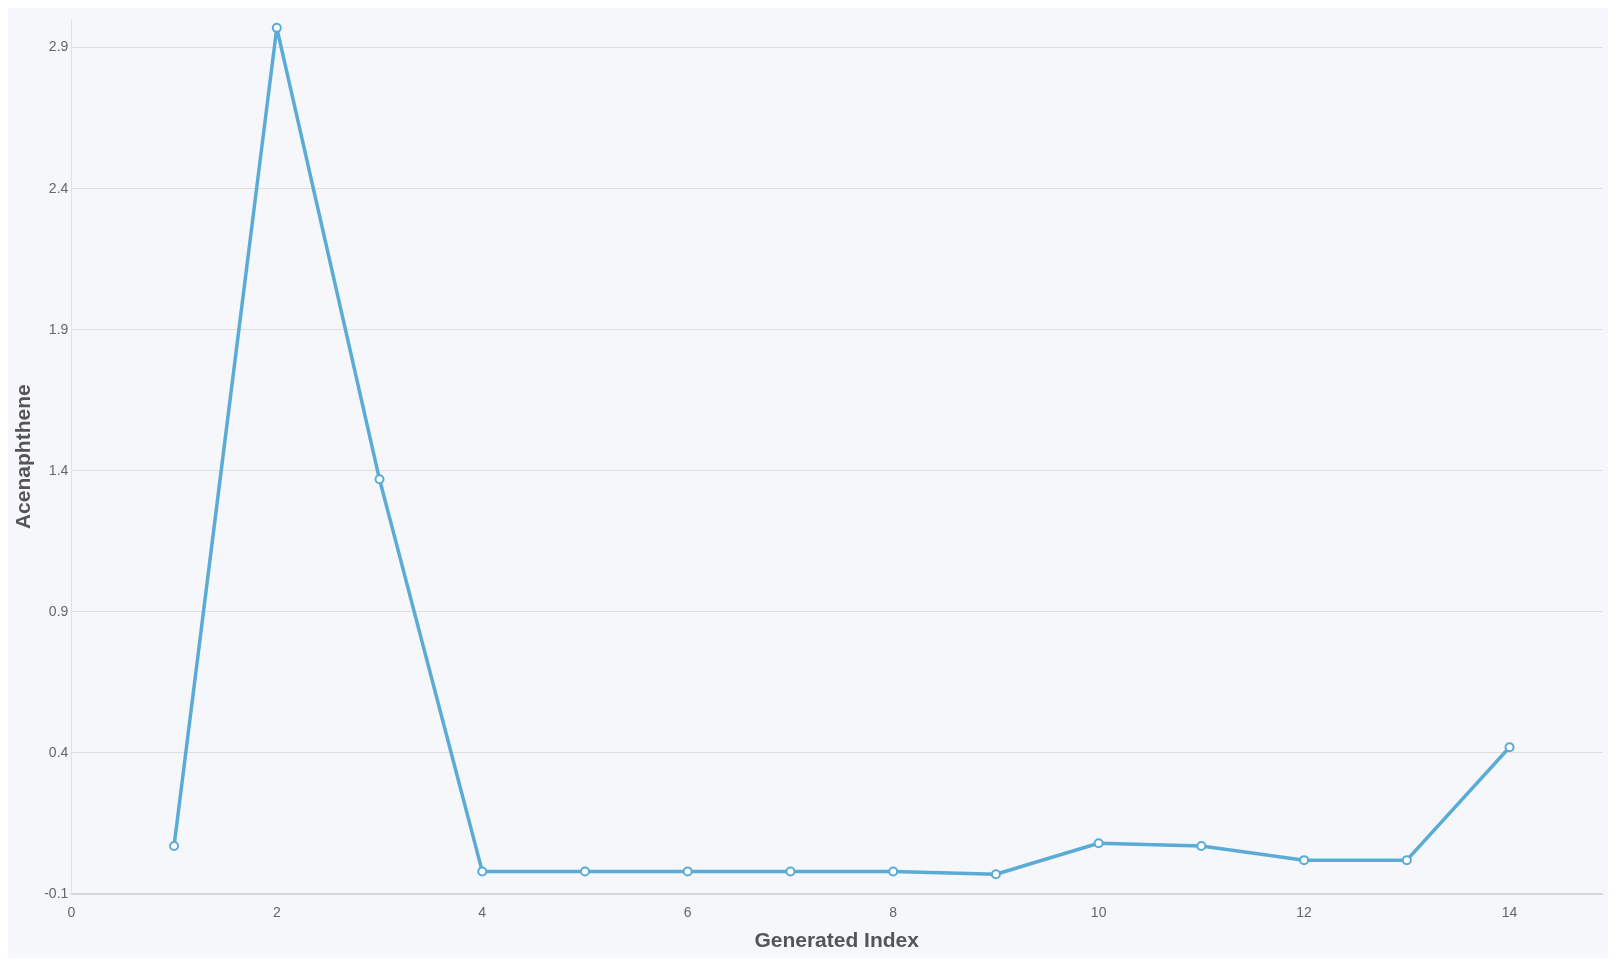 This screenshot has height=973, width=1623. What do you see at coordinates (687, 912) in the screenshot?
I see `x-tick-label: 6` at bounding box center [687, 912].